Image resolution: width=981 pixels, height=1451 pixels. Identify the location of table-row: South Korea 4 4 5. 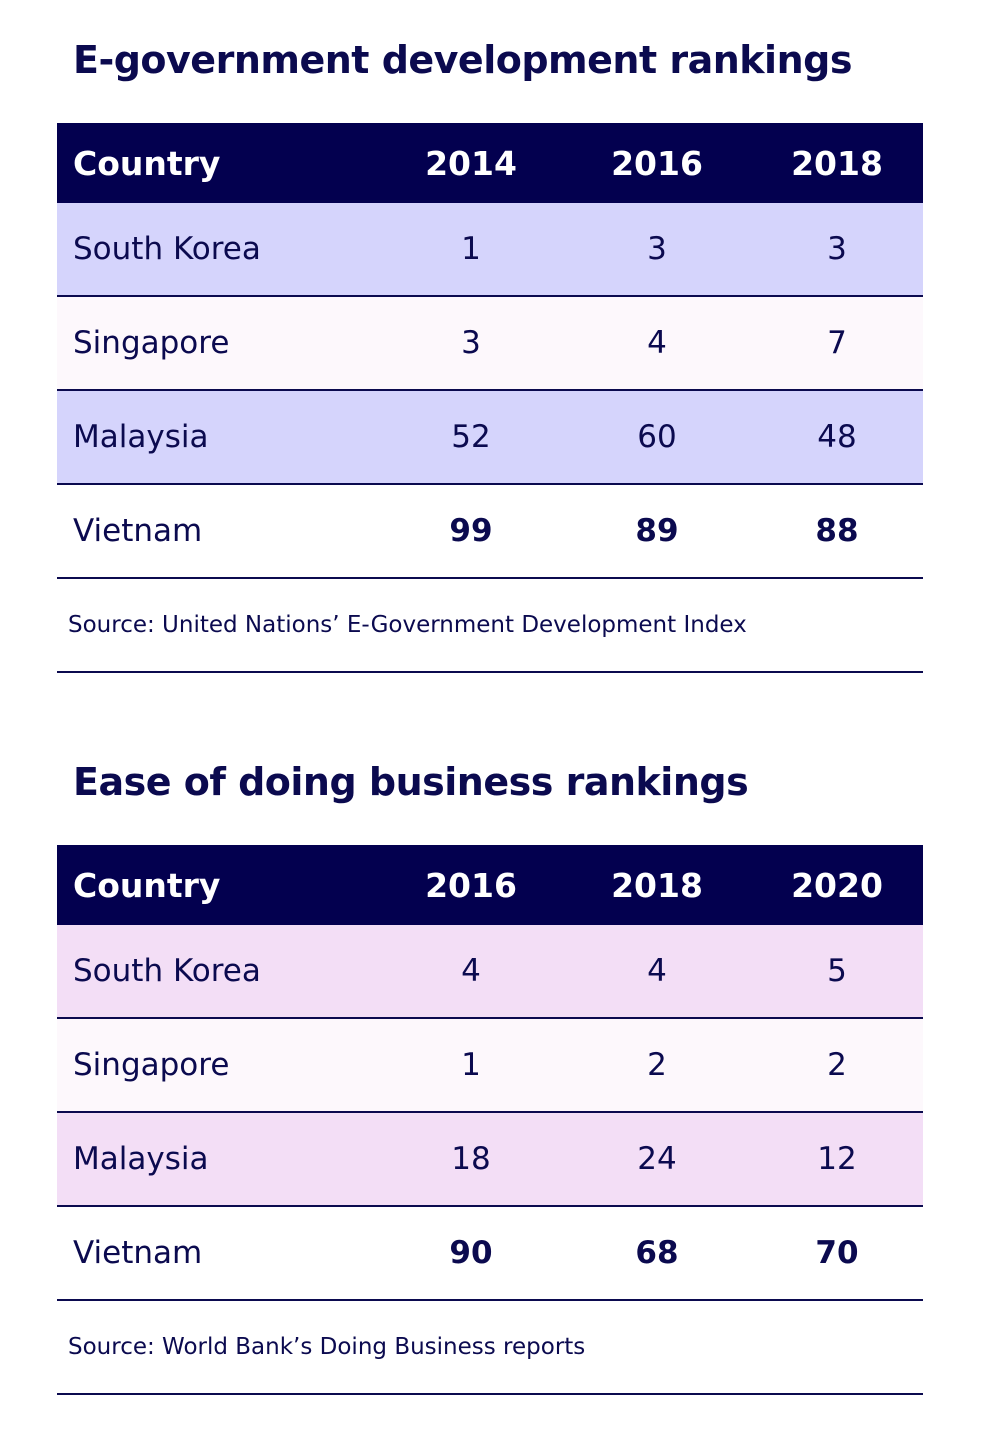
(490, 972).